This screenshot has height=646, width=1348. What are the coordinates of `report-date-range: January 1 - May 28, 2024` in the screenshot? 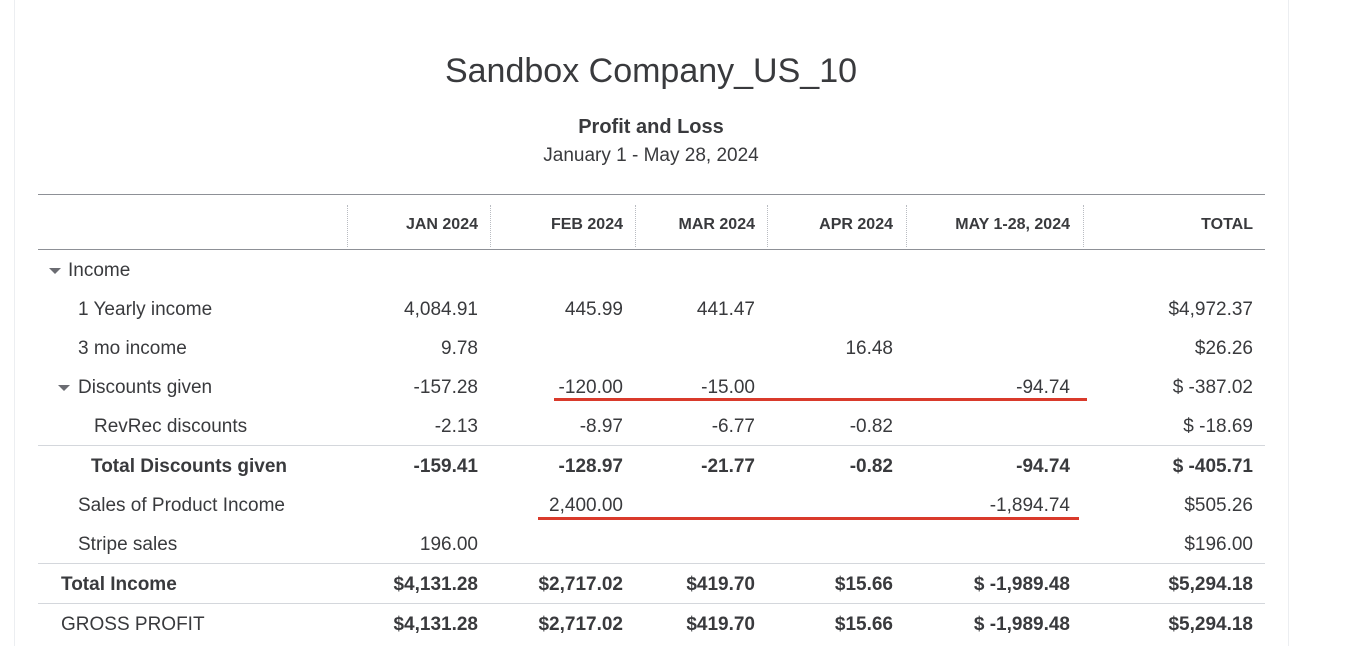 It's located at (651, 155).